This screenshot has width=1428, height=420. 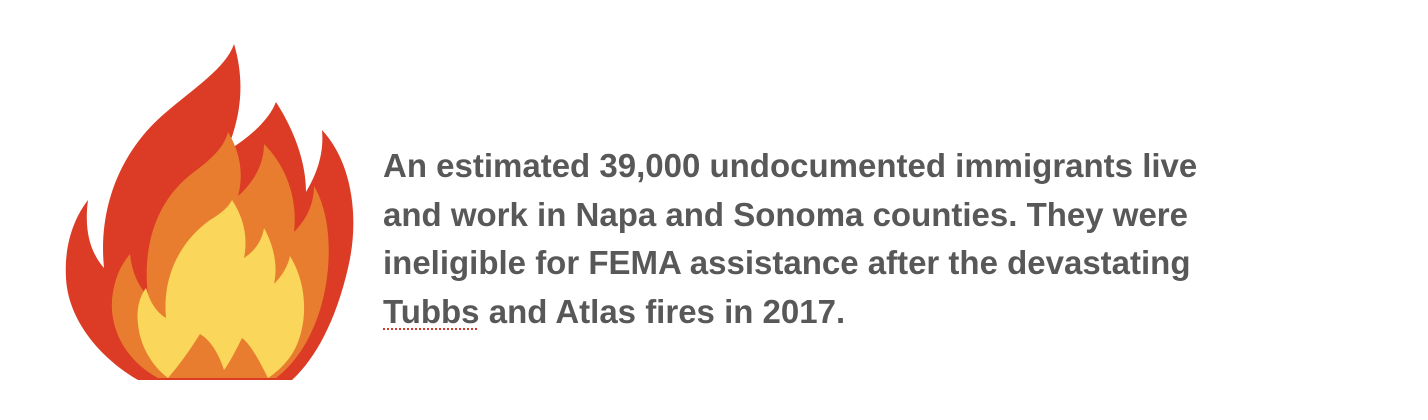 What do you see at coordinates (221, 289) in the screenshot?
I see `flame-inner` at bounding box center [221, 289].